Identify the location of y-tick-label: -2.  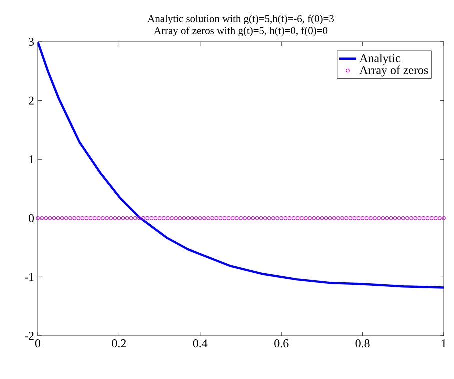
(29, 336).